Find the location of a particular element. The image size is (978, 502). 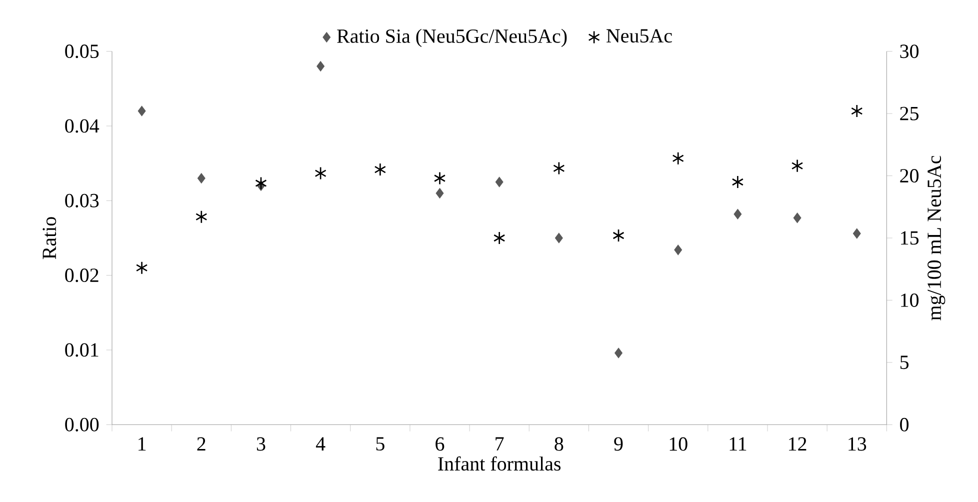

y2-tick-label: 5 is located at coordinates (904, 363).